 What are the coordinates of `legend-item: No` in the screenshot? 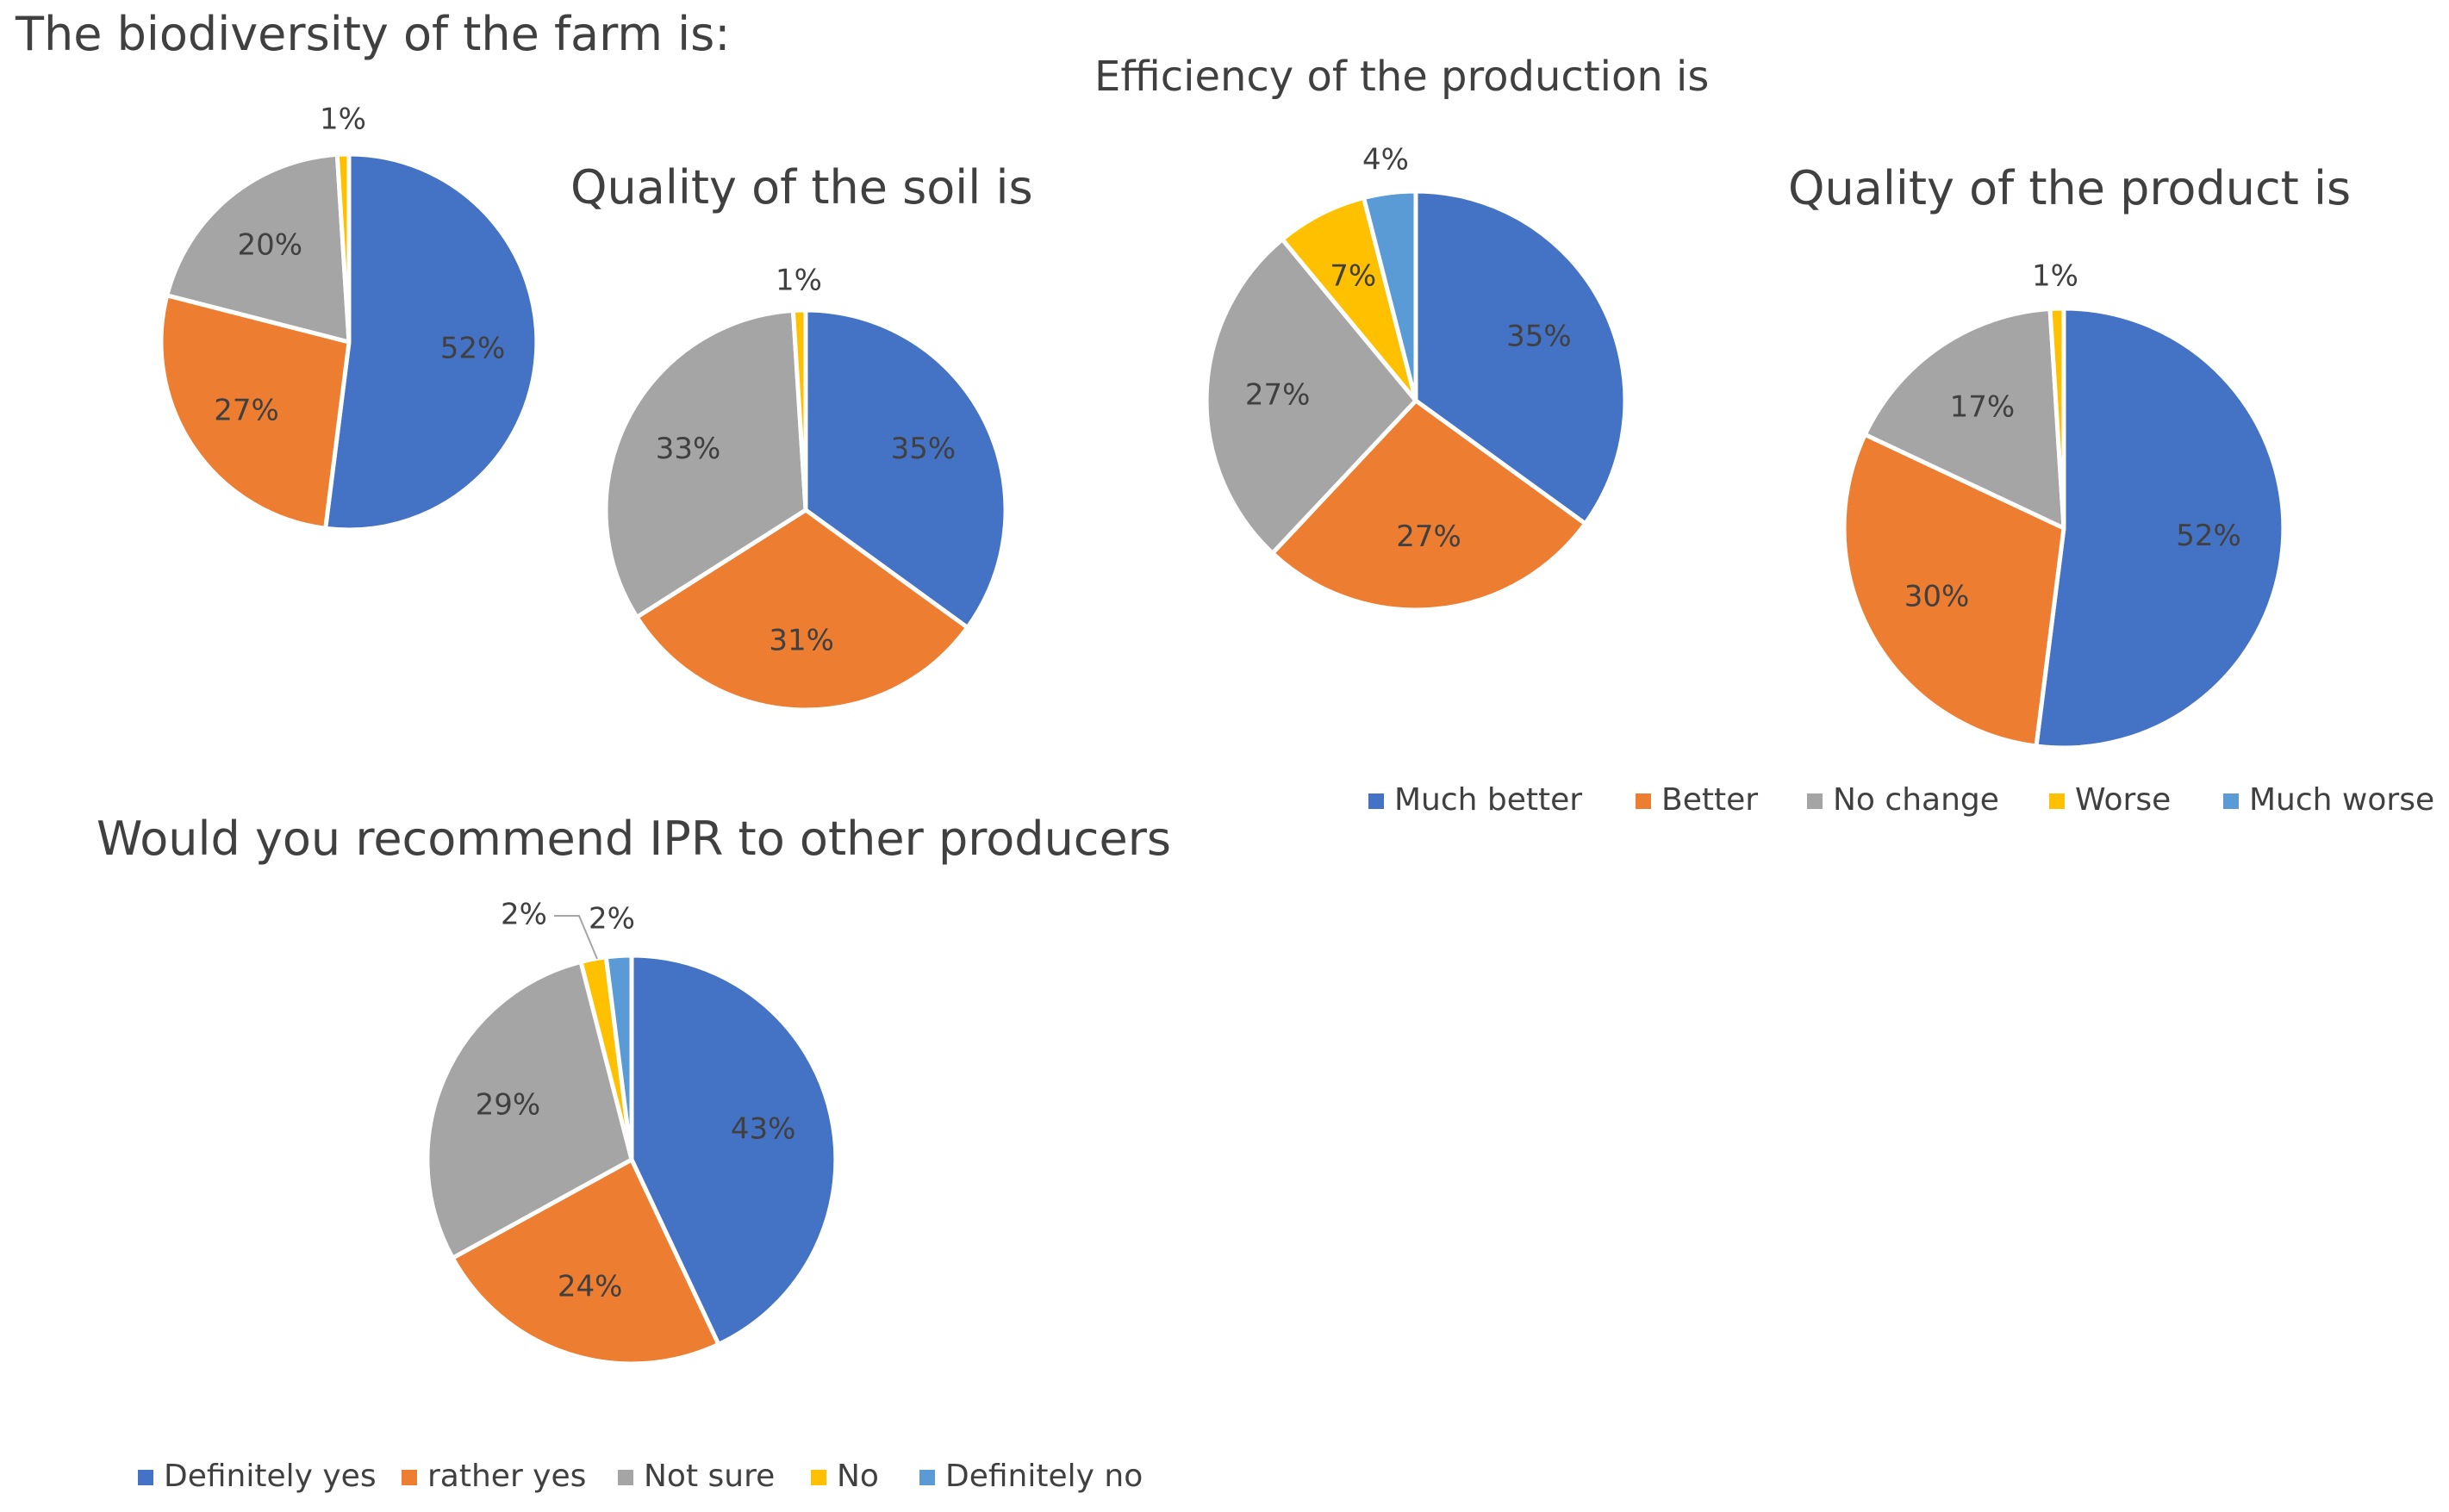 It's located at (845, 1476).